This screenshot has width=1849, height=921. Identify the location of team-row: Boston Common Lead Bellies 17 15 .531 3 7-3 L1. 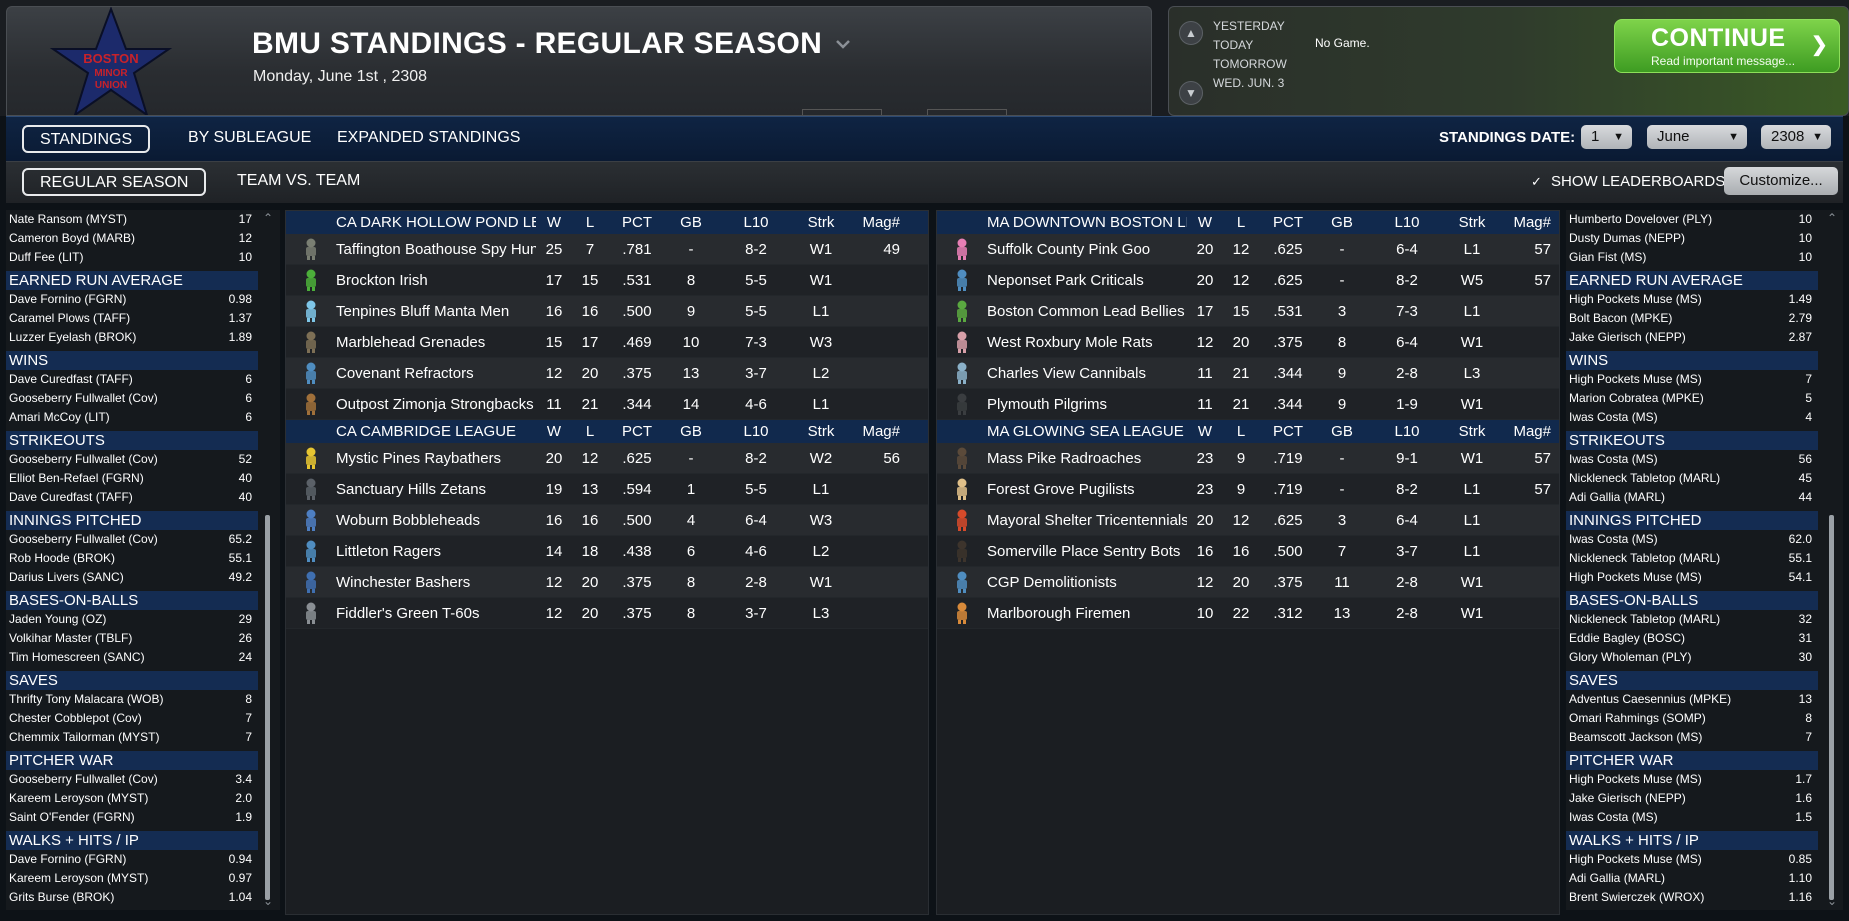
(1248, 311).